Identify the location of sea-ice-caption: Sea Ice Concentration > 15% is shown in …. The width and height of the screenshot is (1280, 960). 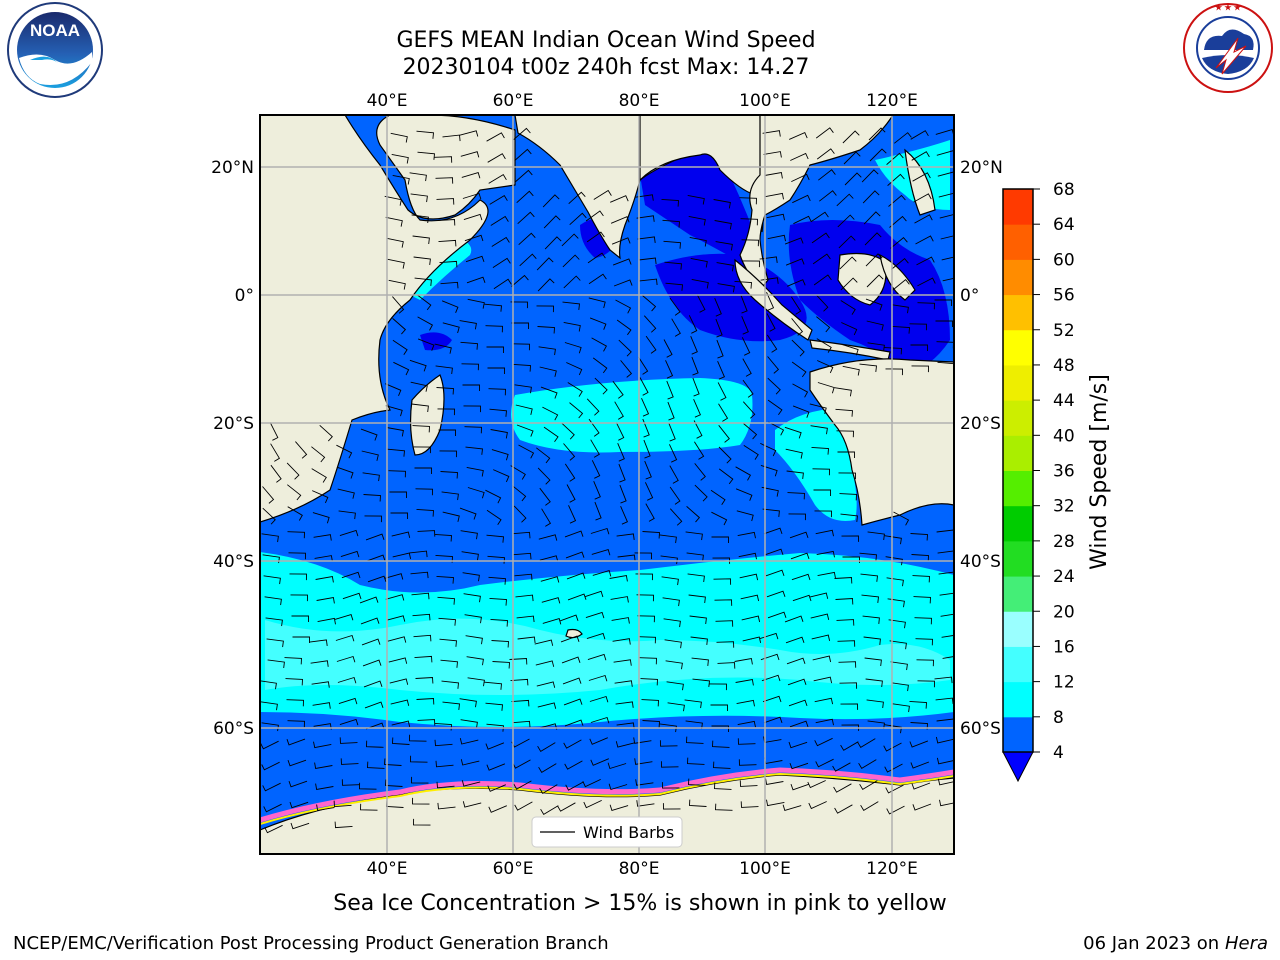
(640, 903).